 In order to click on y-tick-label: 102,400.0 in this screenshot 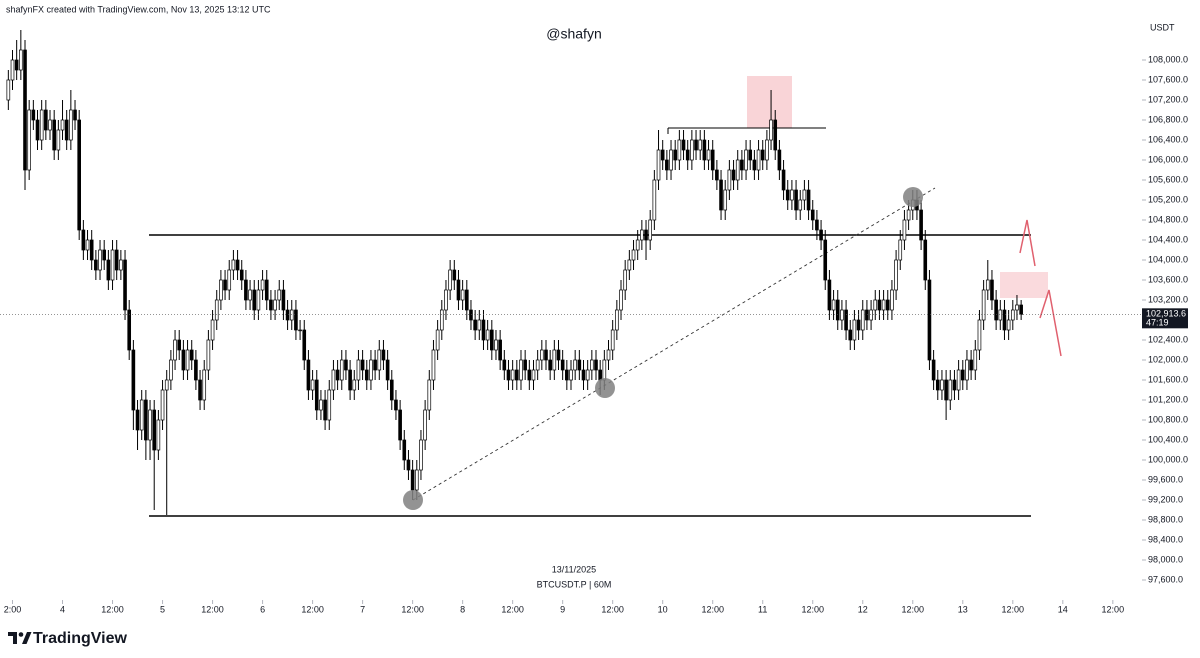, I will do `click(1168, 339)`.